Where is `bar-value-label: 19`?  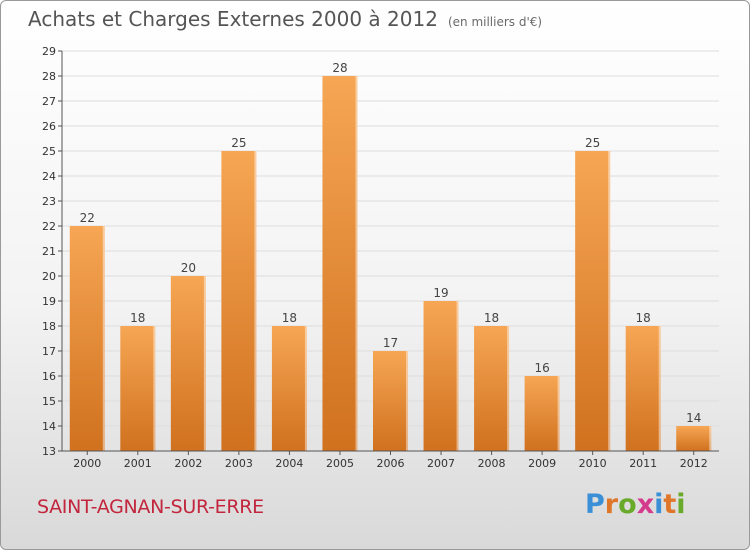
bar-value-label: 19 is located at coordinates (440, 293).